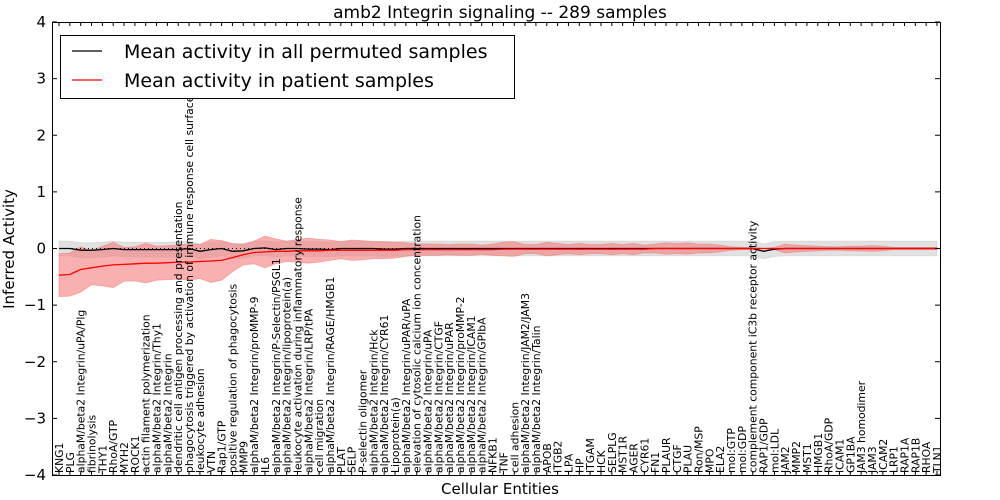  What do you see at coordinates (514, 437) in the screenshot?
I see `x-tick-label: cell adhesion` at bounding box center [514, 437].